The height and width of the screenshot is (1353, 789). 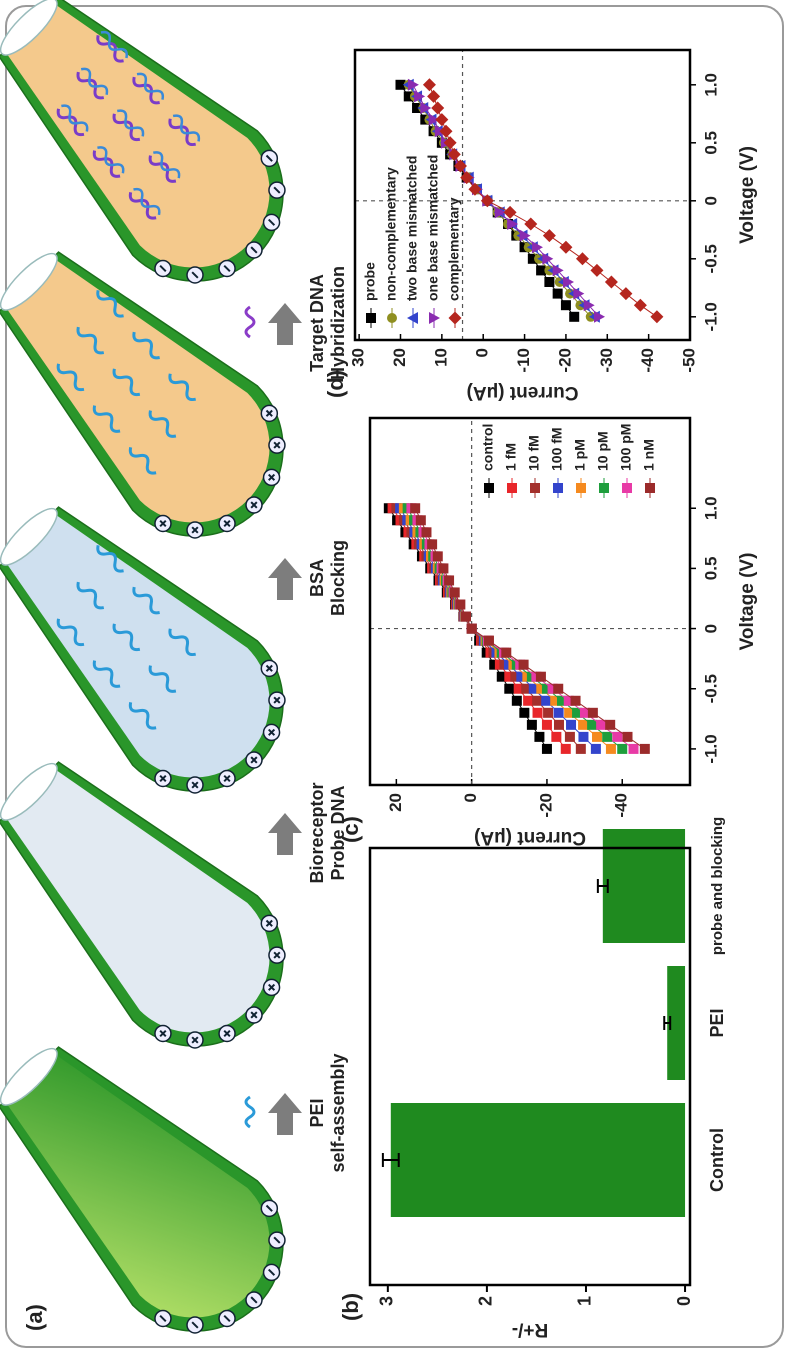 What do you see at coordinates (717, 1022) in the screenshot?
I see `x-tick-label: PEI` at bounding box center [717, 1022].